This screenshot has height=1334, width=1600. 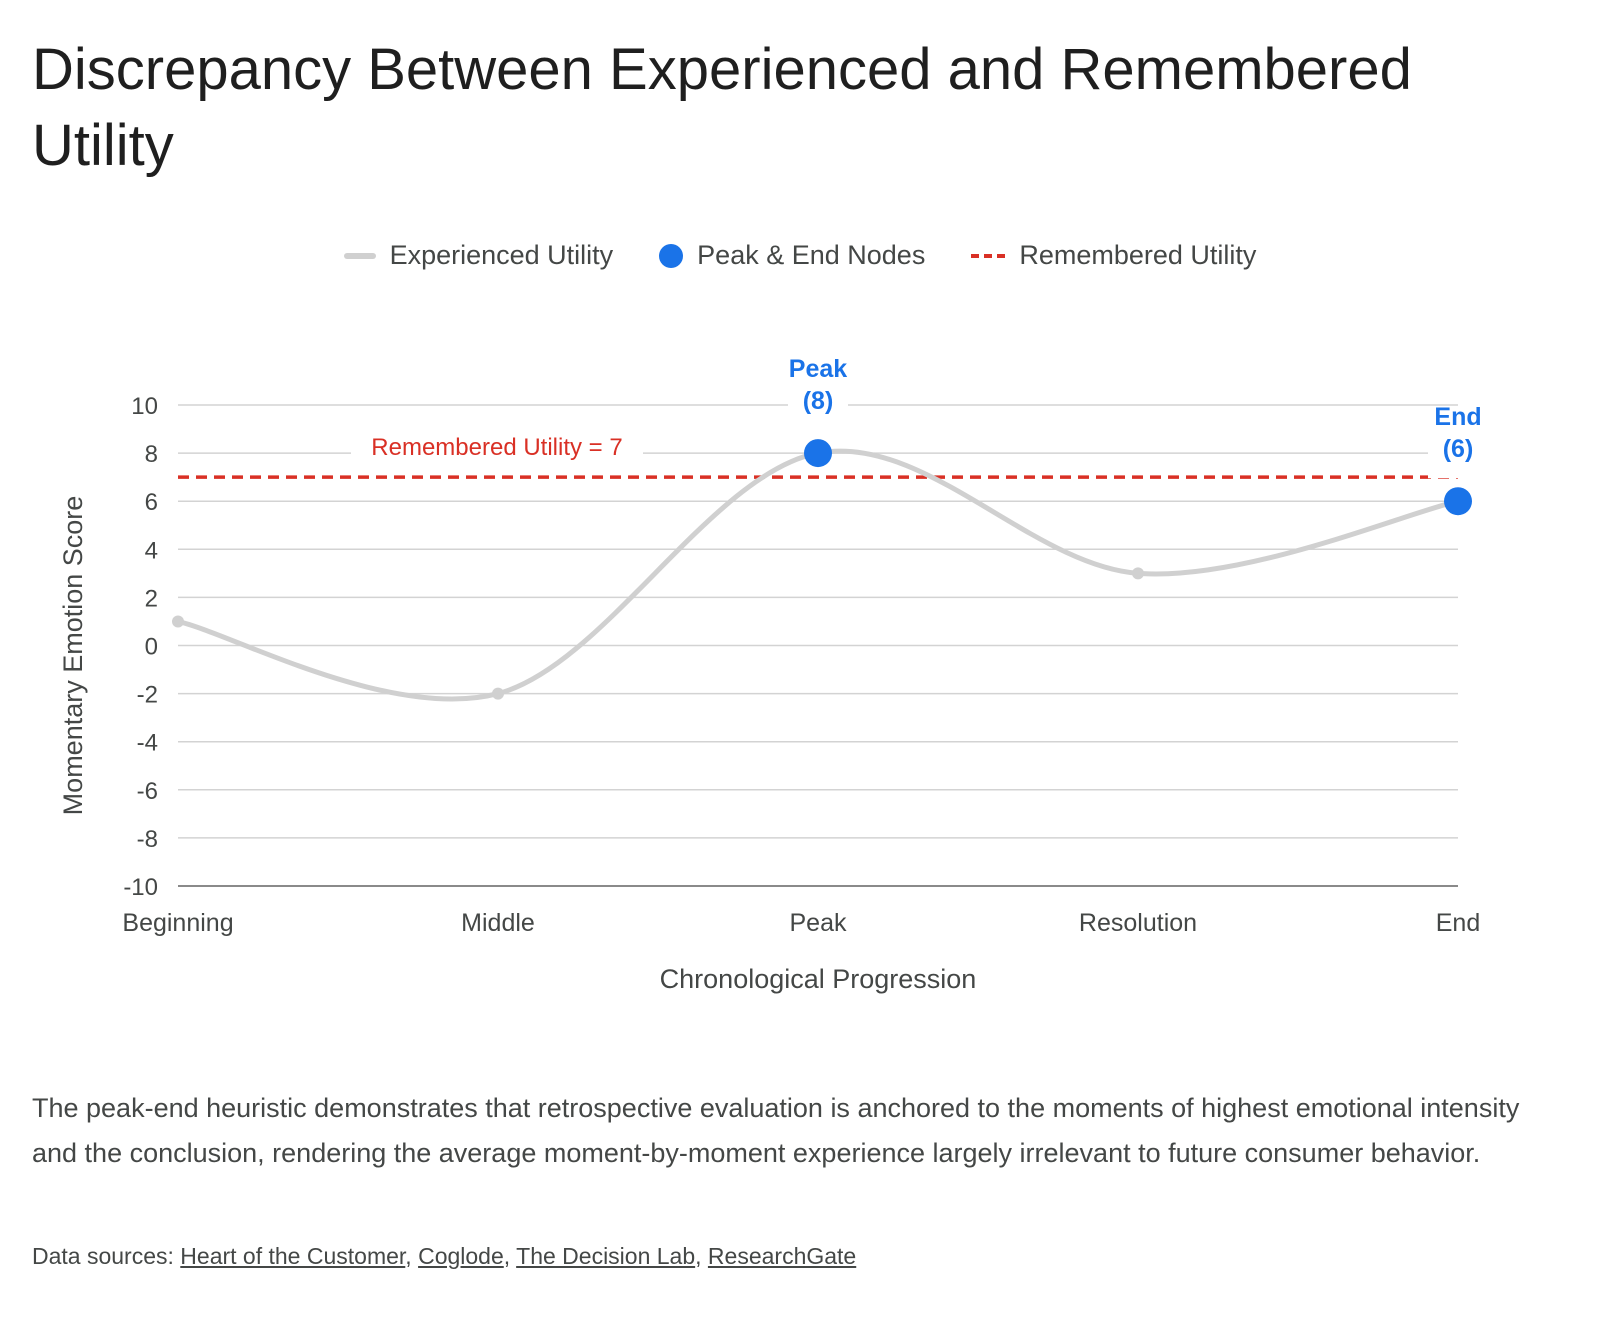 What do you see at coordinates (151, 550) in the screenshot?
I see `y-tick-label-3: 4` at bounding box center [151, 550].